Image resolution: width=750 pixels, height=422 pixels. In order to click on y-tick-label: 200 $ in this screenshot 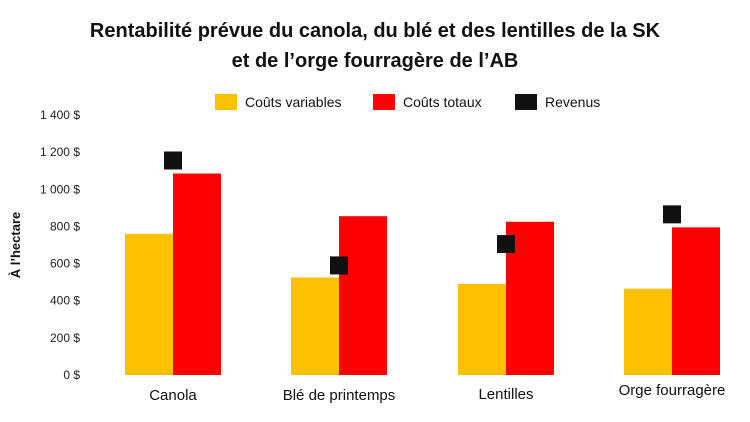, I will do `click(65, 338)`.